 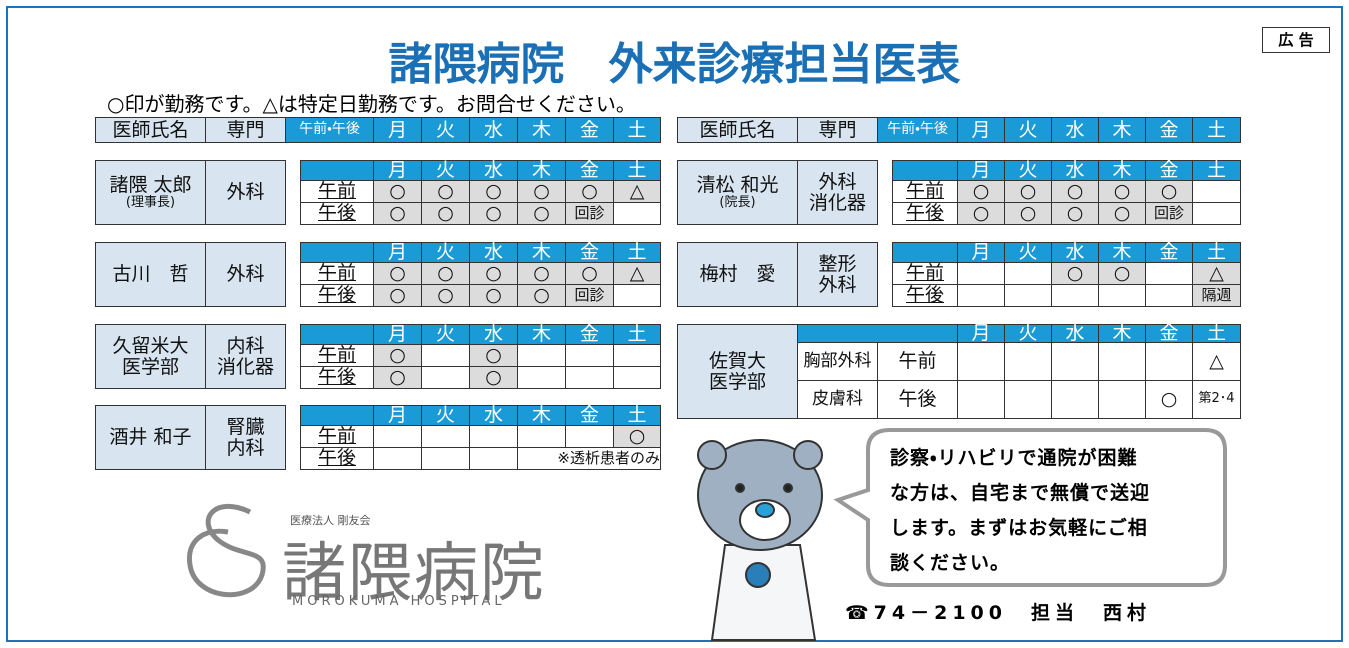 I want to click on logo-name: 諸隈病院, so click(x=414, y=574).